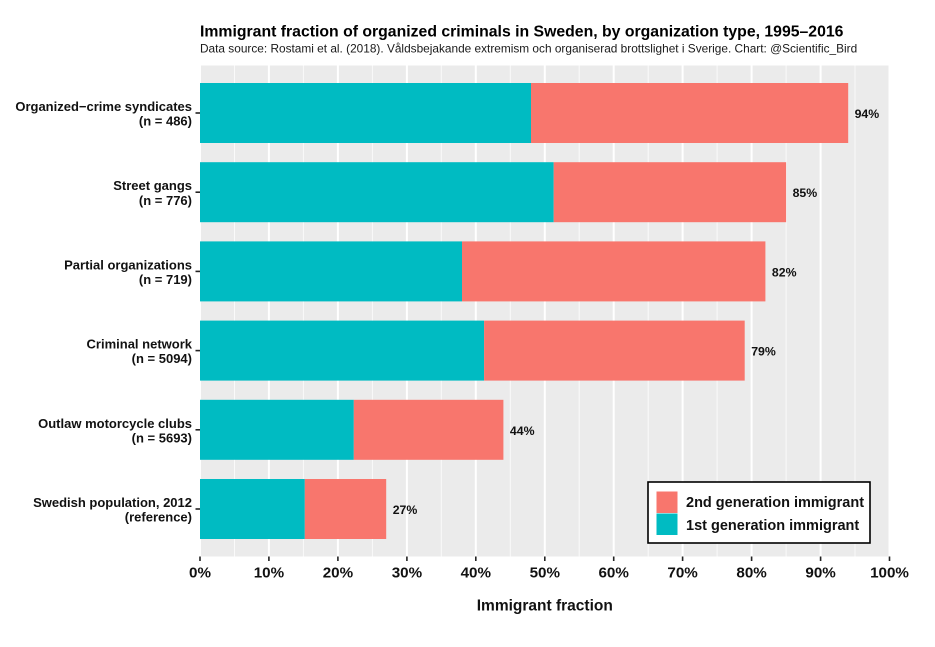 The width and height of the screenshot is (935, 647). I want to click on svg-text: 85%, so click(805, 193).